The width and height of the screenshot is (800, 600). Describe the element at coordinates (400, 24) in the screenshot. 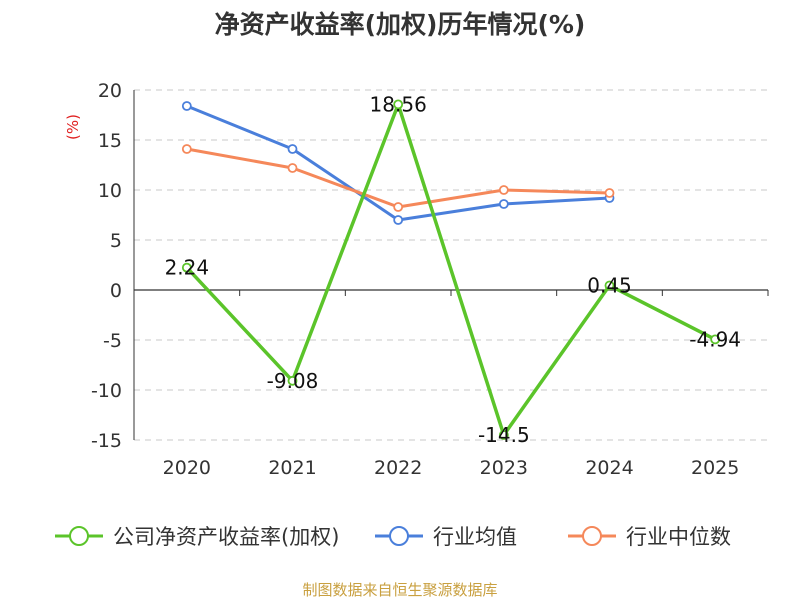

I see `chart-title: 净资产收益率(加权)历年情况(%)` at that location.